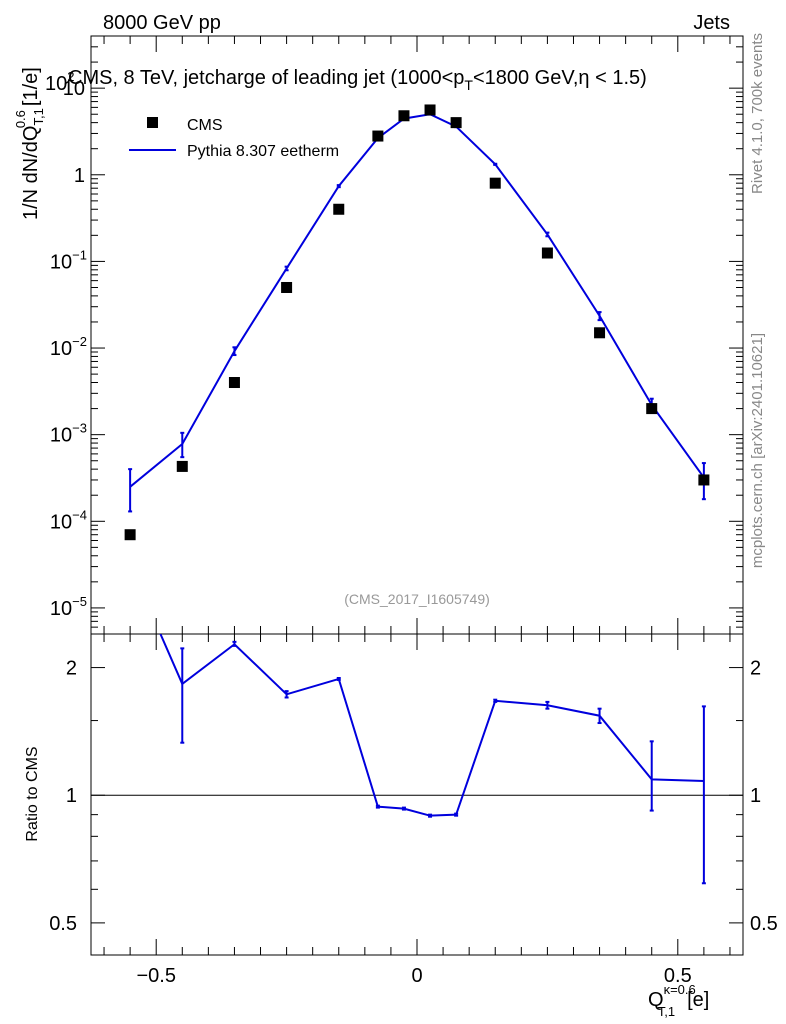  Describe the element at coordinates (757, 113) in the screenshot. I see `side-label-rivet: Rivet 4.1.0, 700k events` at that location.